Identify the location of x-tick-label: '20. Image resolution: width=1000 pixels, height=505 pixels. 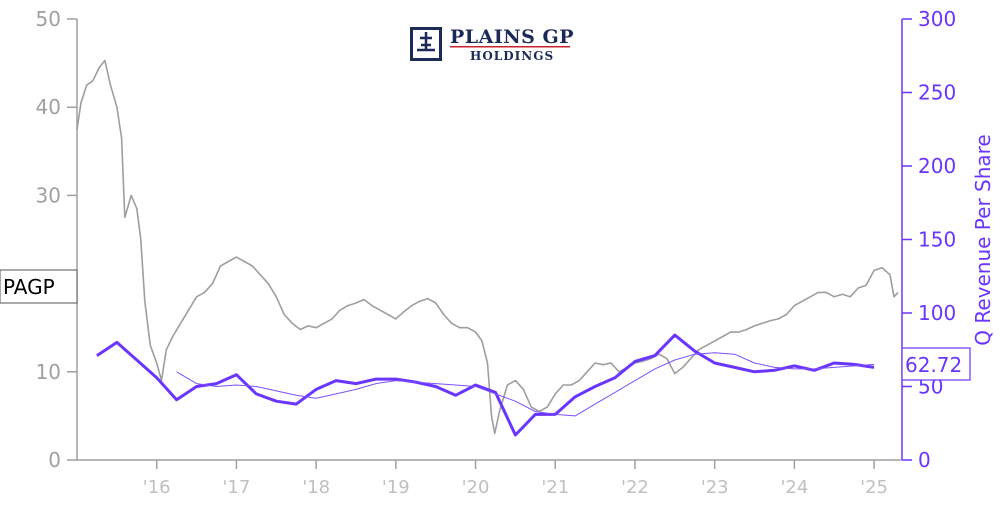
(476, 487).